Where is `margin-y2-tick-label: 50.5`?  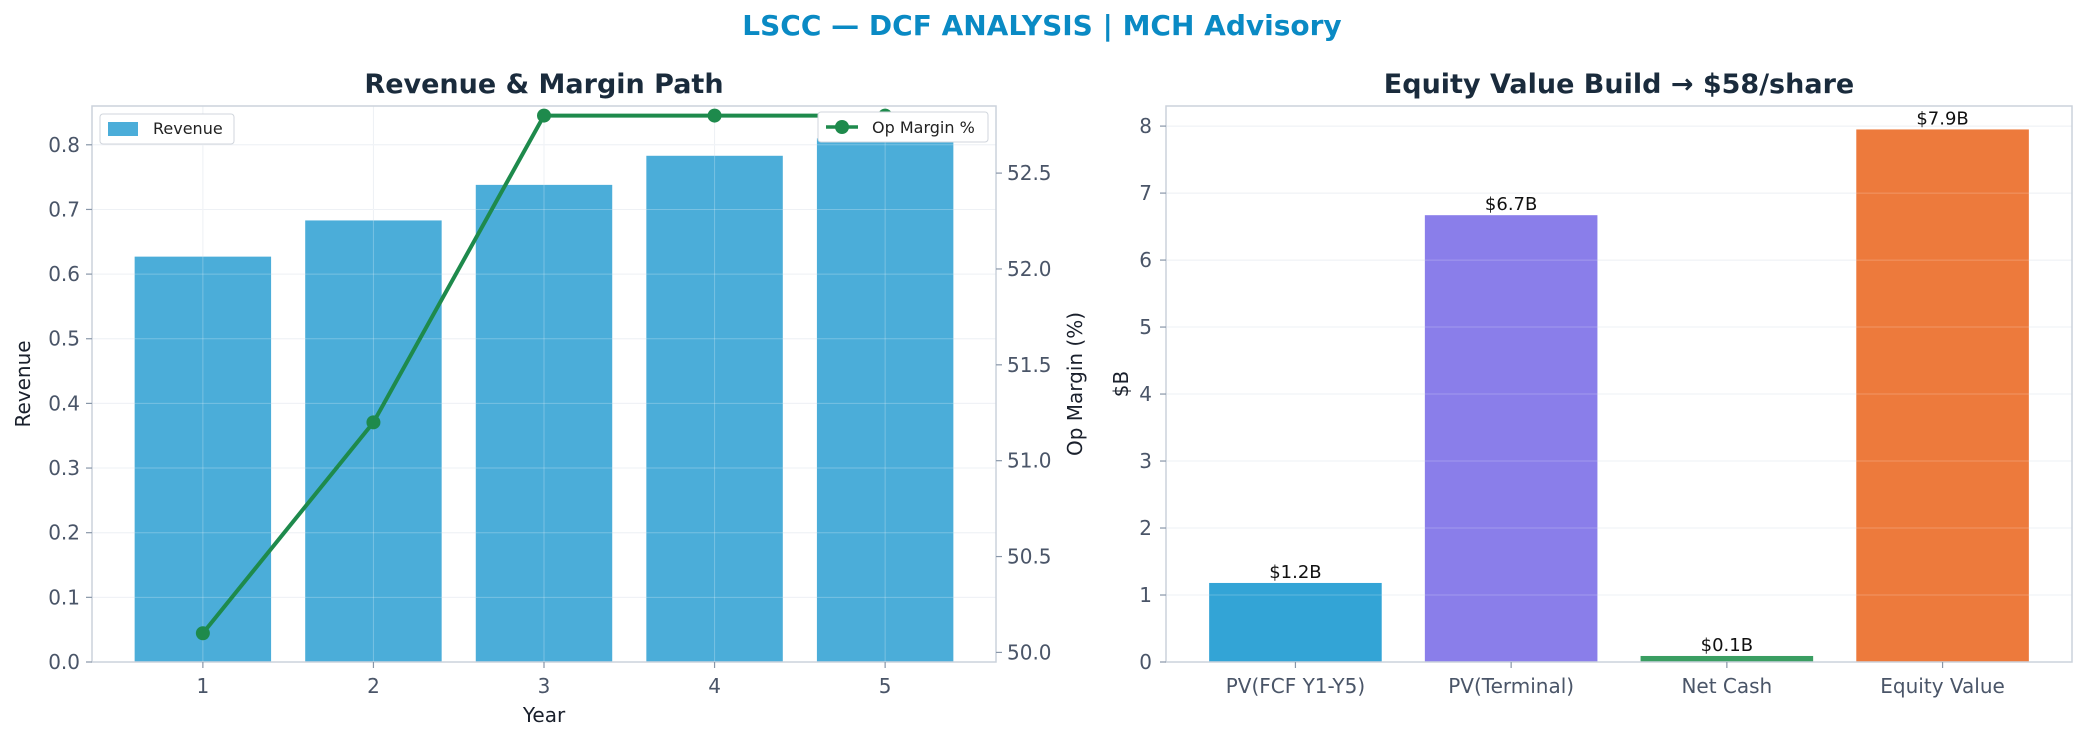 margin-y2-tick-label: 50.5 is located at coordinates (1029, 557).